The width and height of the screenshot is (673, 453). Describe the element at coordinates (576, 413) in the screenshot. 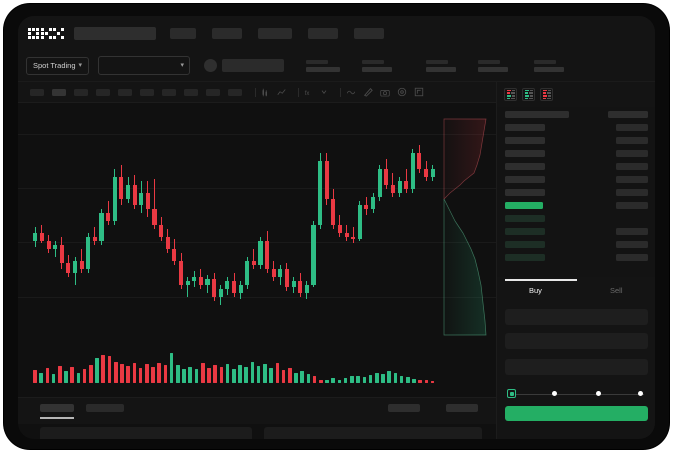

I see `submit-buy-button` at that location.